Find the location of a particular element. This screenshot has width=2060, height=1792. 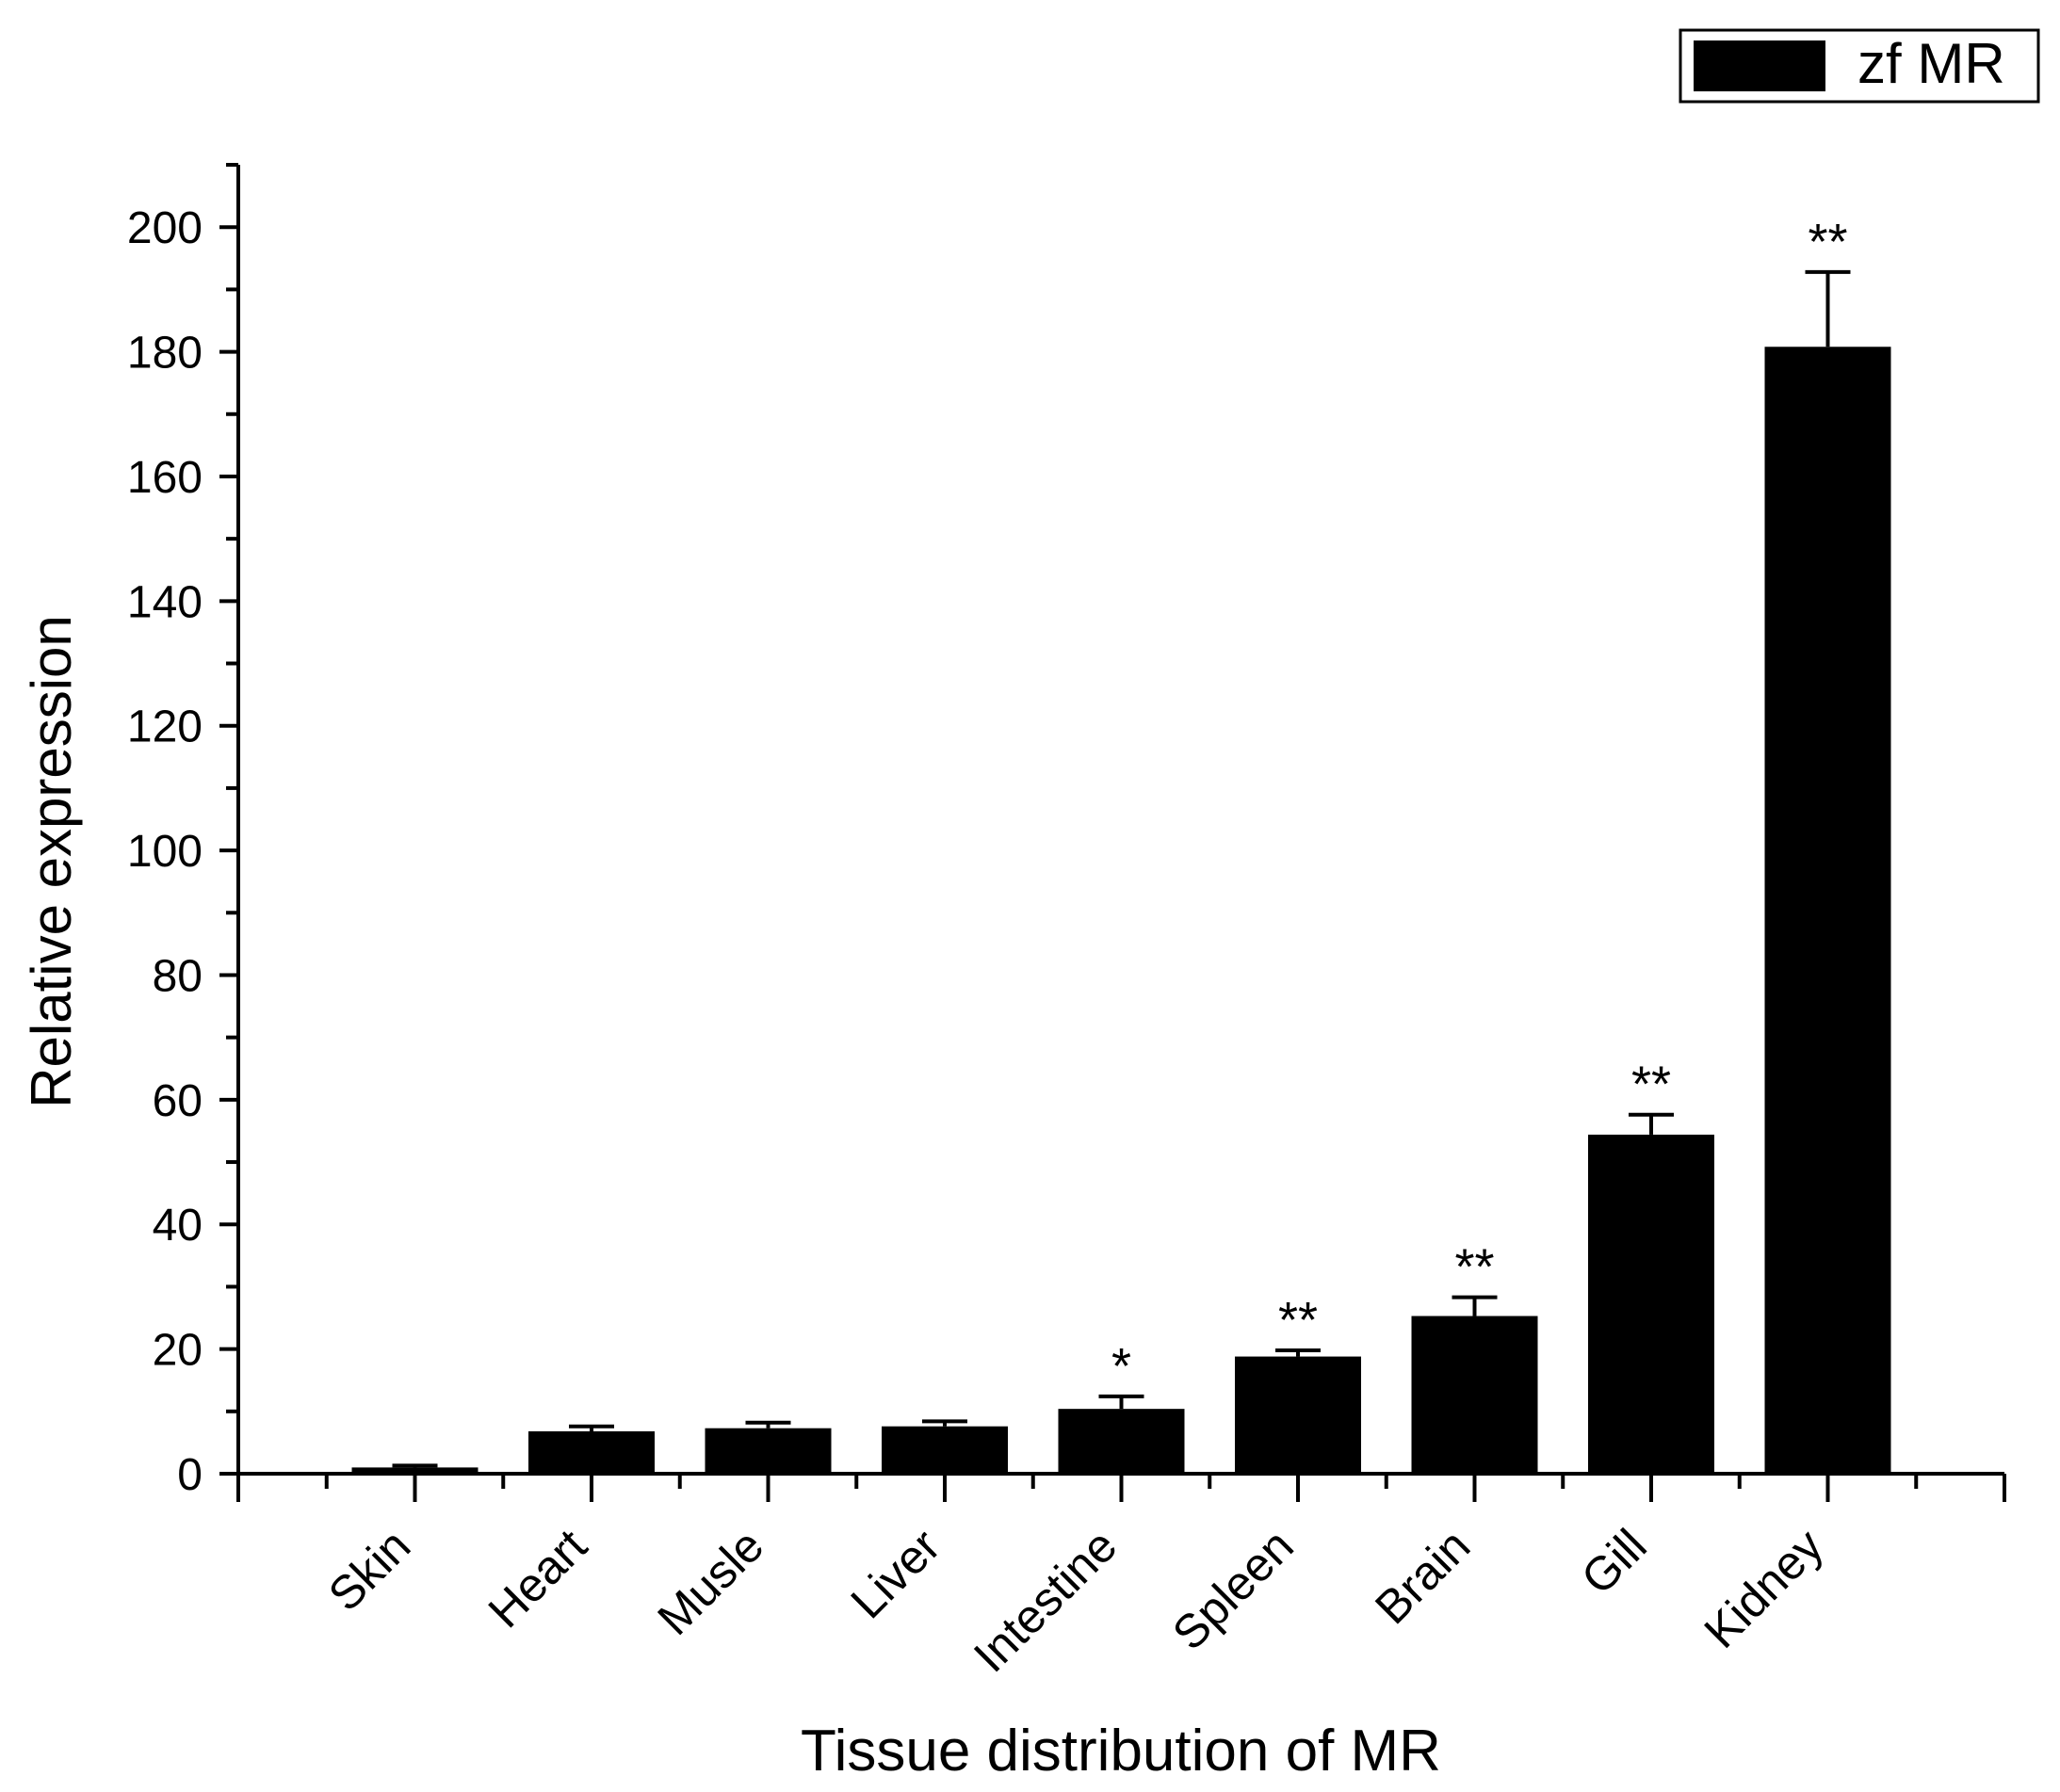

legend-label: zf MR is located at coordinates (1931, 63).